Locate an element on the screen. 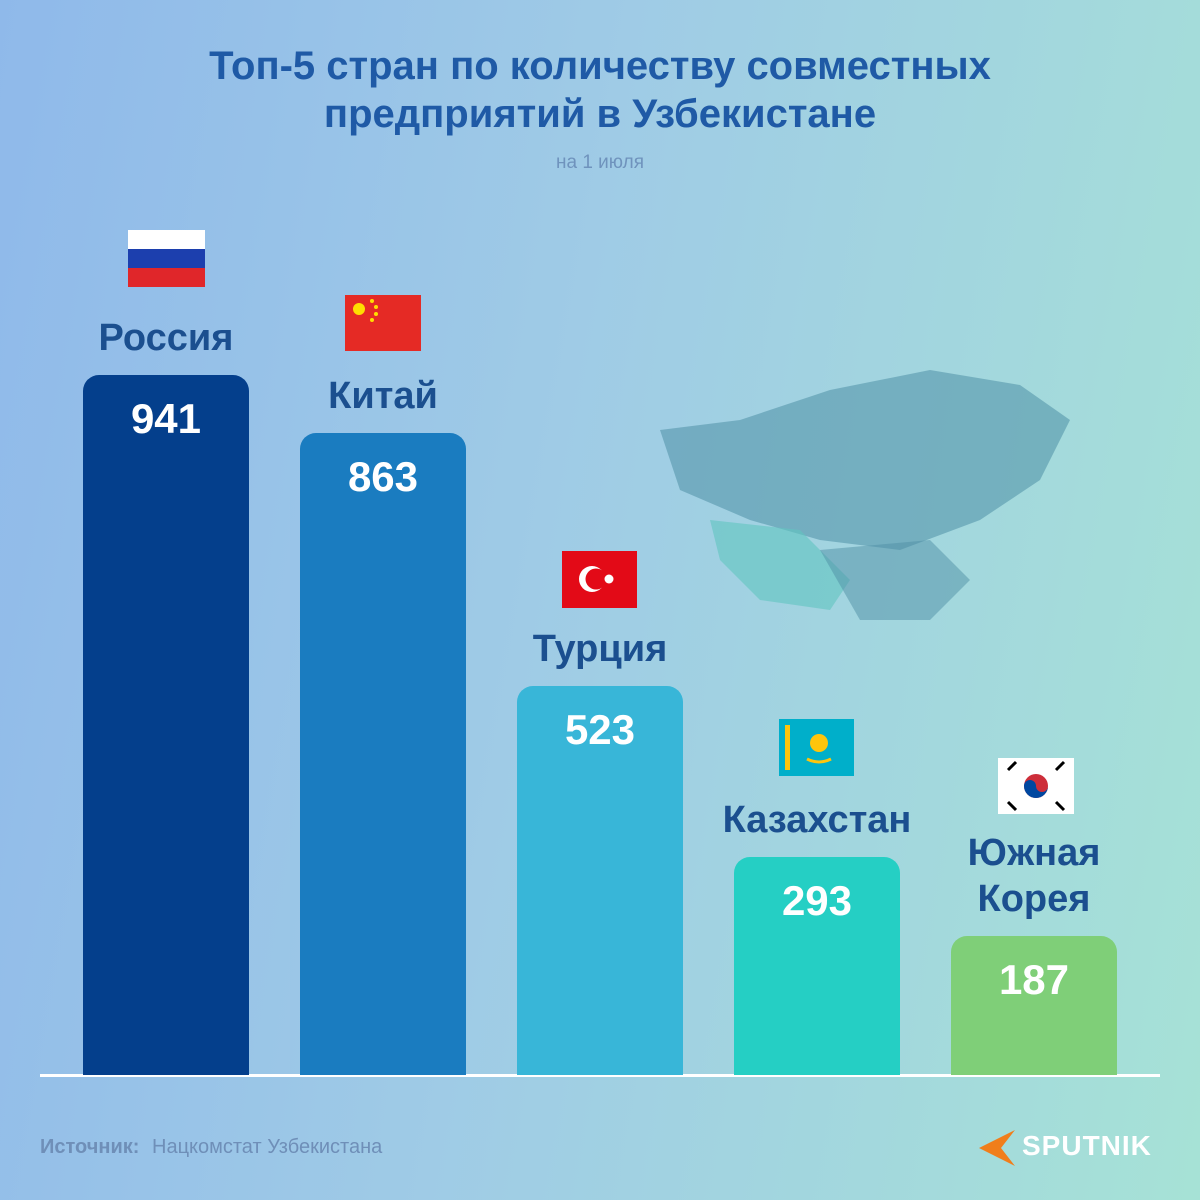 This screenshot has width=1200, height=1200. chart-subtitle: на 1 июля is located at coordinates (599, 162).